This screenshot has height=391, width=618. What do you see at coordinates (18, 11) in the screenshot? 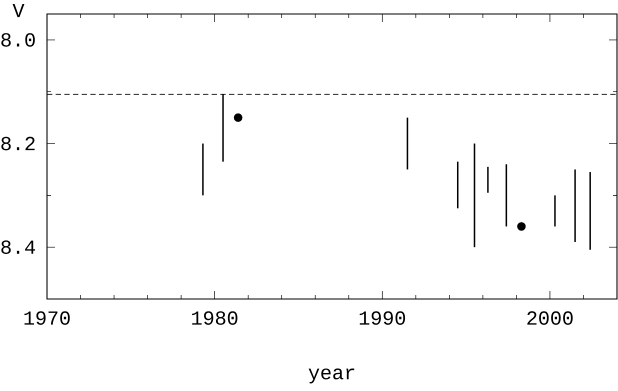
I see `y-axis-title: V` at bounding box center [18, 11].